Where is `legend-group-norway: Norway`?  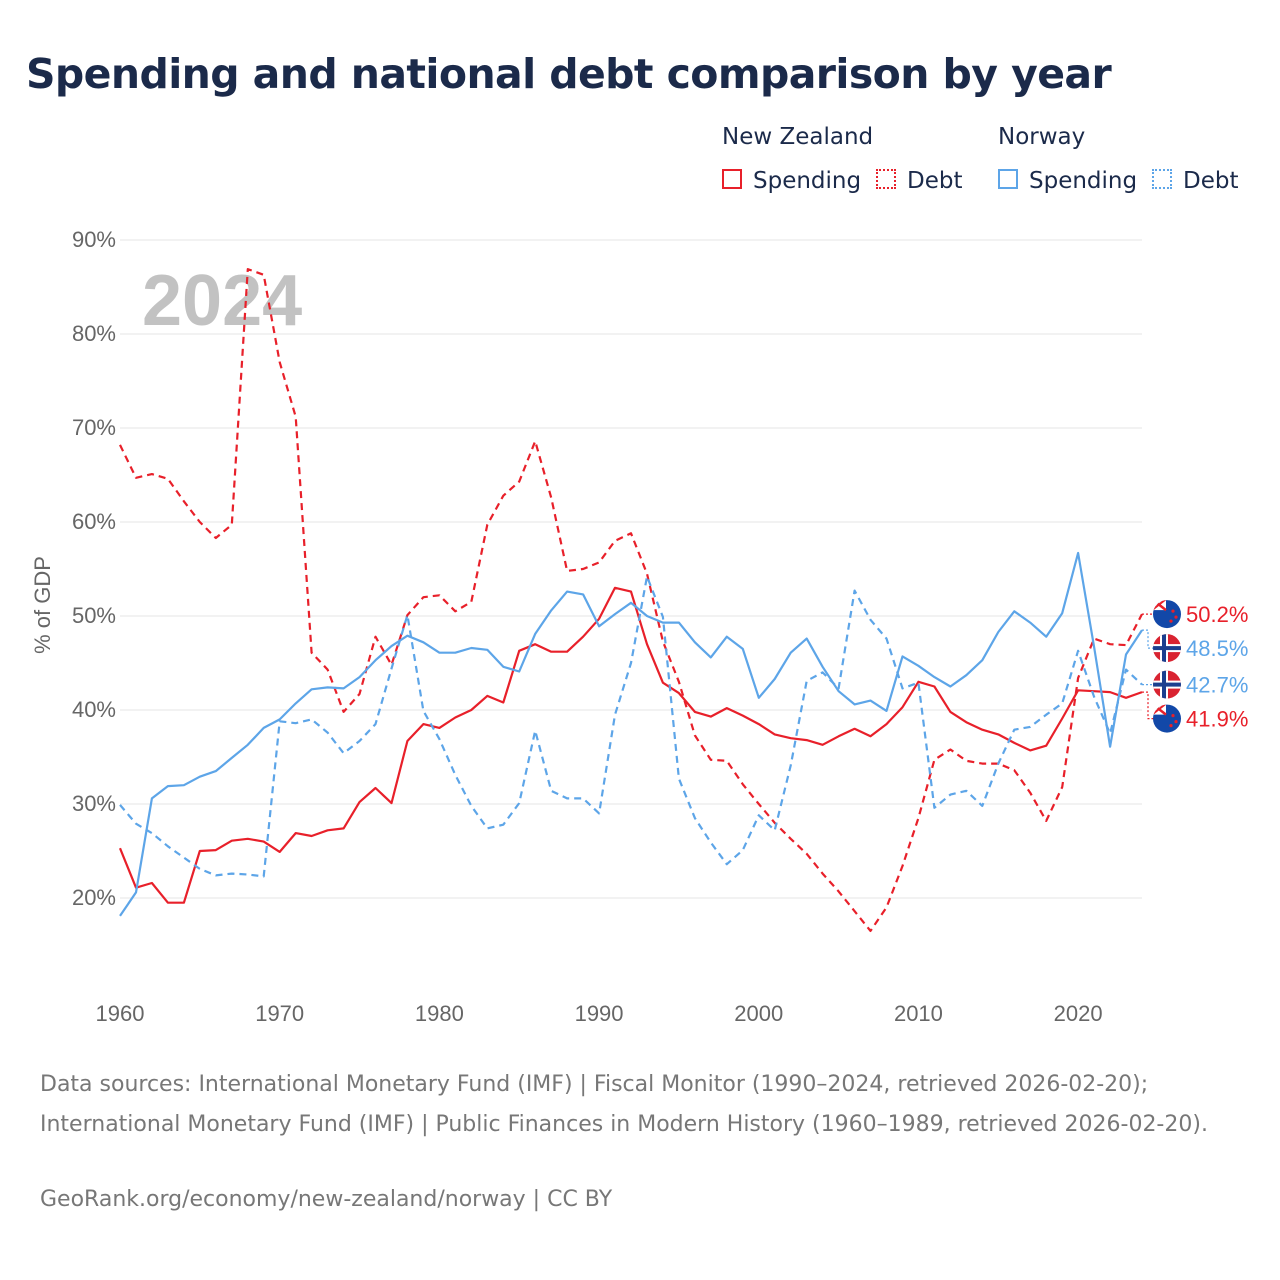 legend-group-norway: Norway is located at coordinates (1042, 137).